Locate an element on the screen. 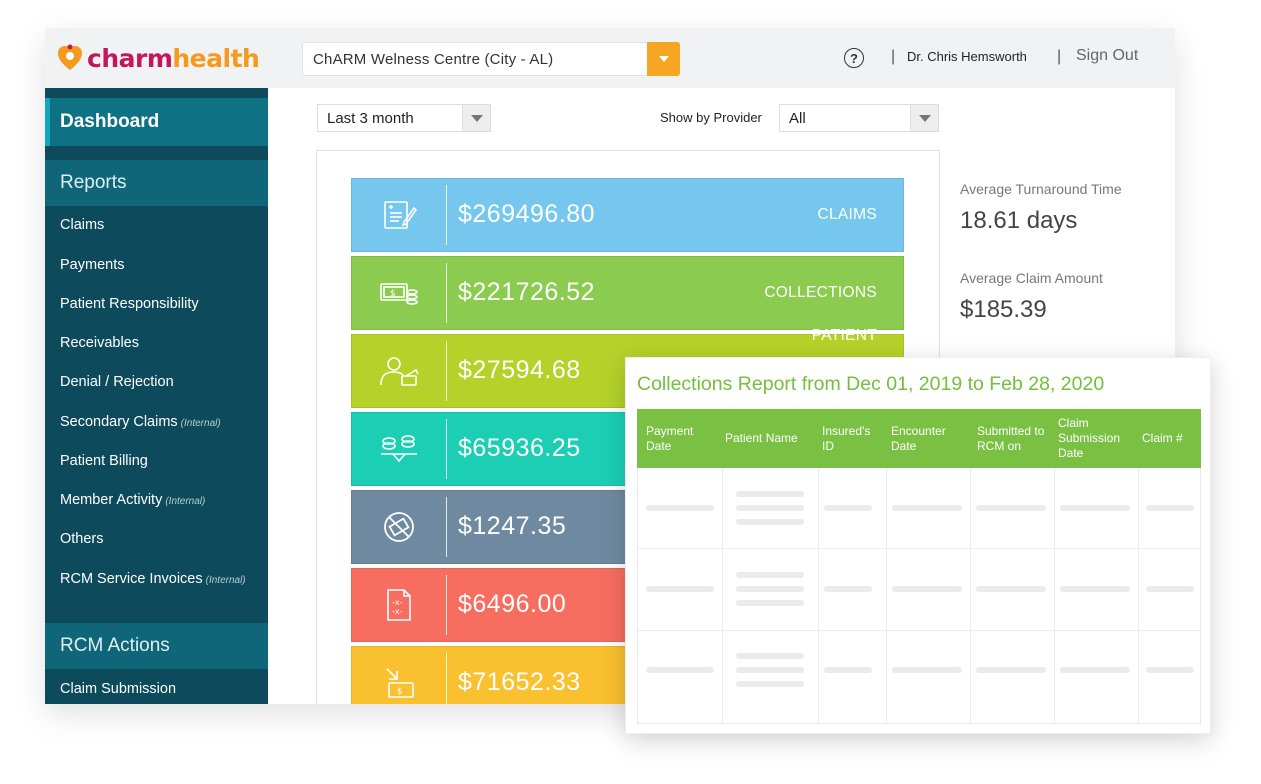  heart-logo-icon is located at coordinates (70, 57).